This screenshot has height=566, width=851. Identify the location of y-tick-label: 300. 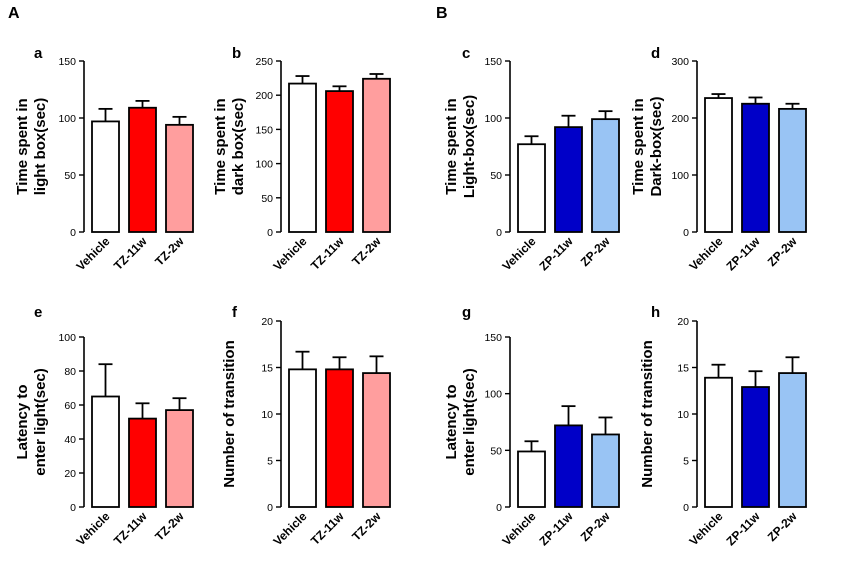
(680, 62).